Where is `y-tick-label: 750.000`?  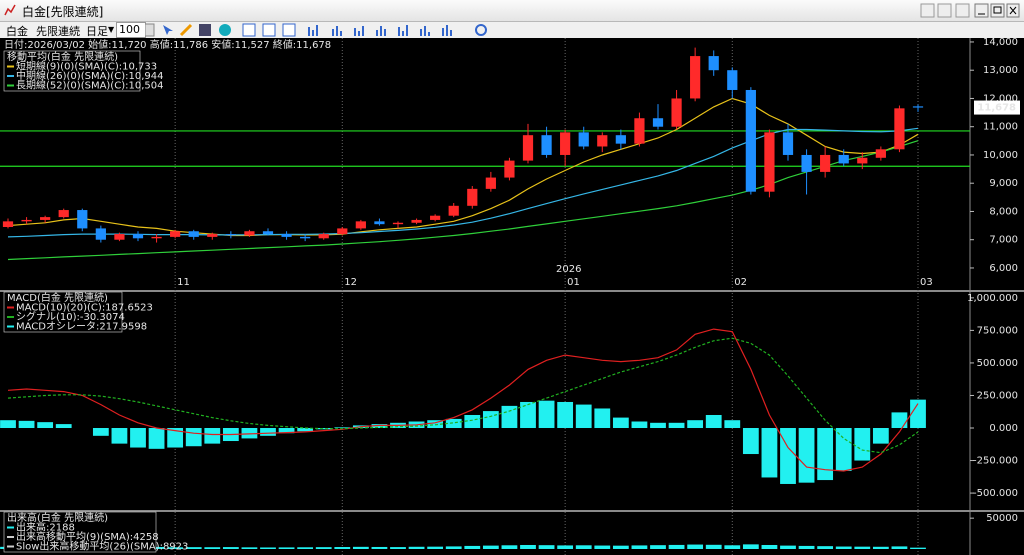
y-tick-label: 750.000 is located at coordinates (997, 330).